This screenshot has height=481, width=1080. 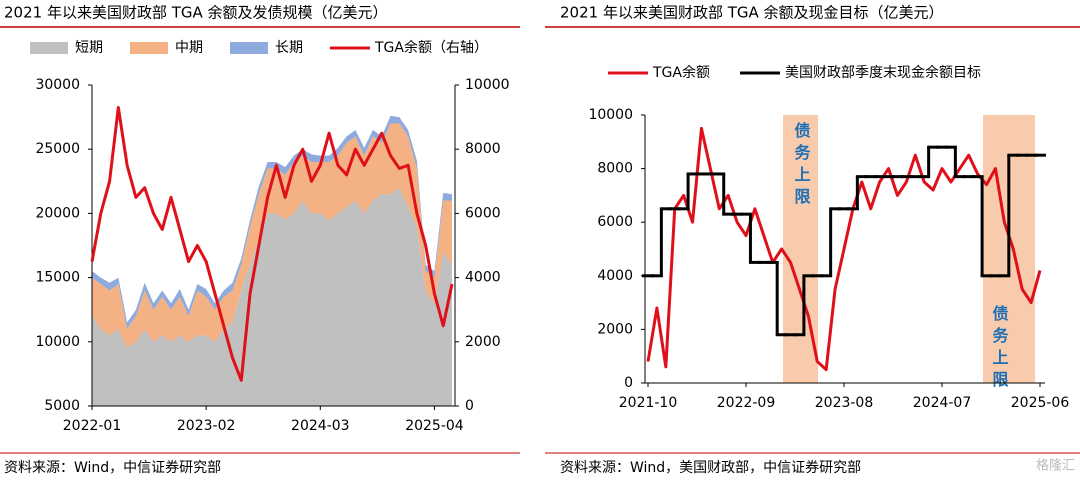 I want to click on y-tick-label: 5000, so click(x=62, y=406).